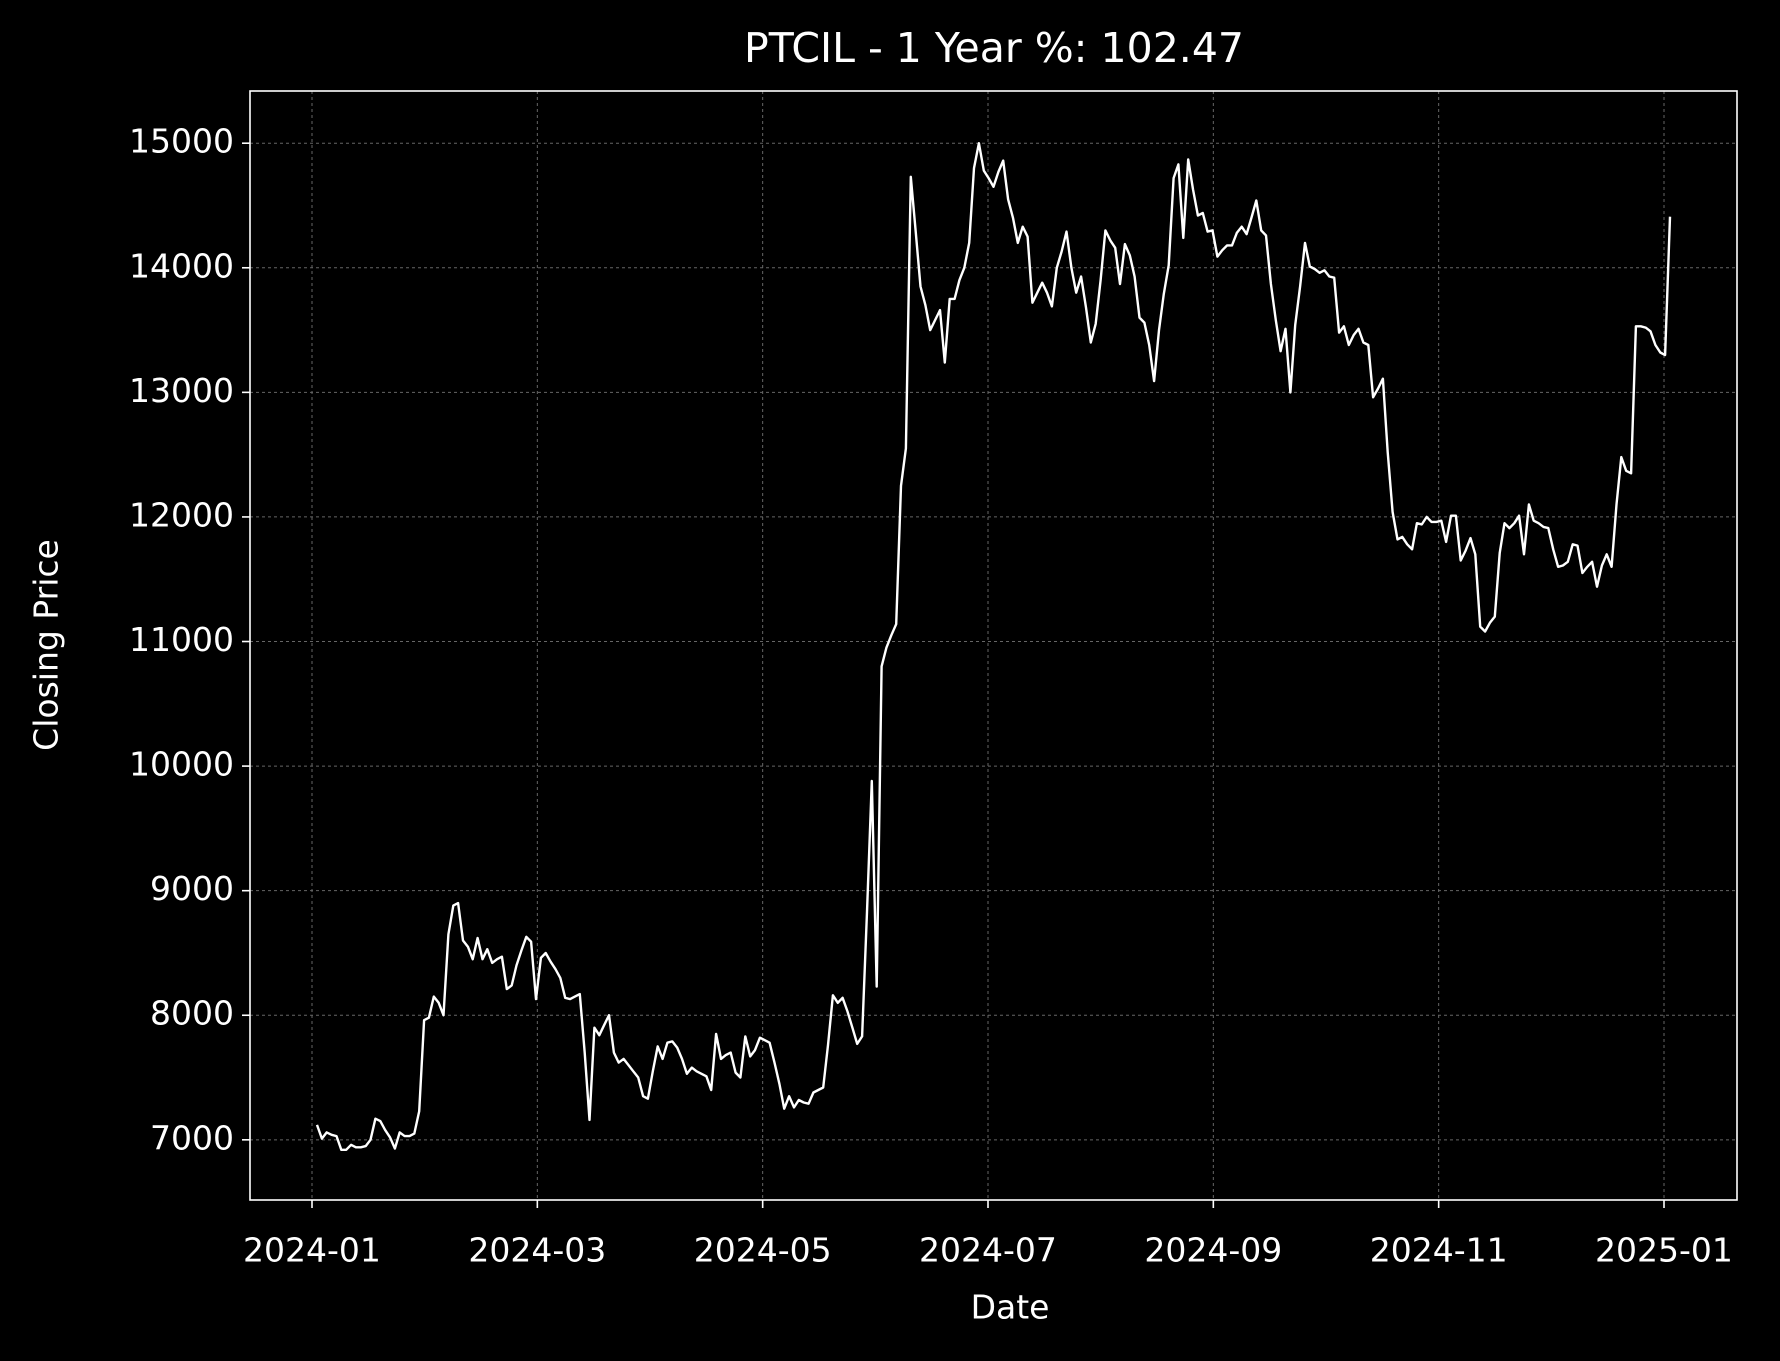 The width and height of the screenshot is (1780, 1361). Describe the element at coordinates (1213, 1250) in the screenshot. I see `x-tick-label: 2024-09` at that location.